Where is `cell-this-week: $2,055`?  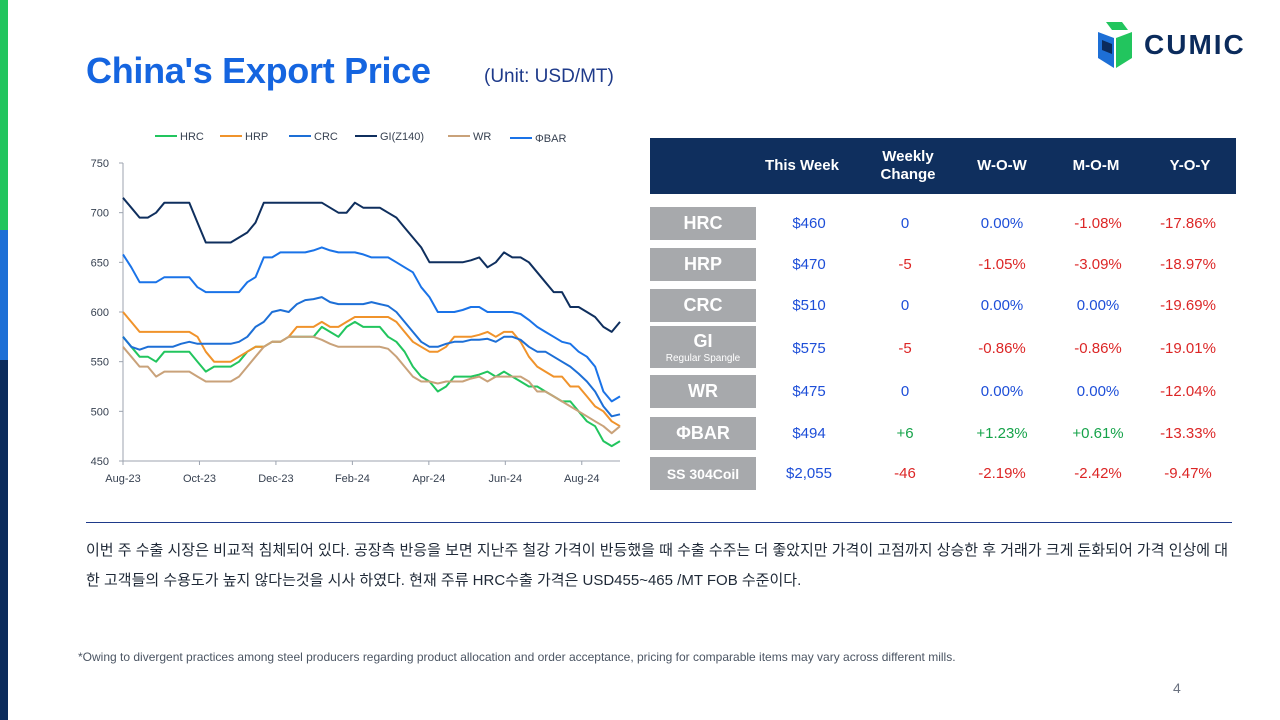 cell-this-week: $2,055 is located at coordinates (809, 473).